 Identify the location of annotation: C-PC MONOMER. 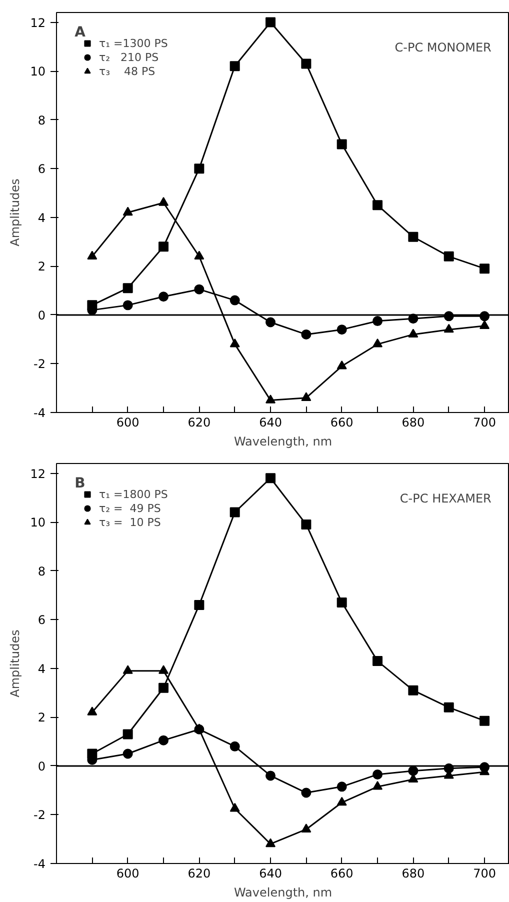
(443, 47).